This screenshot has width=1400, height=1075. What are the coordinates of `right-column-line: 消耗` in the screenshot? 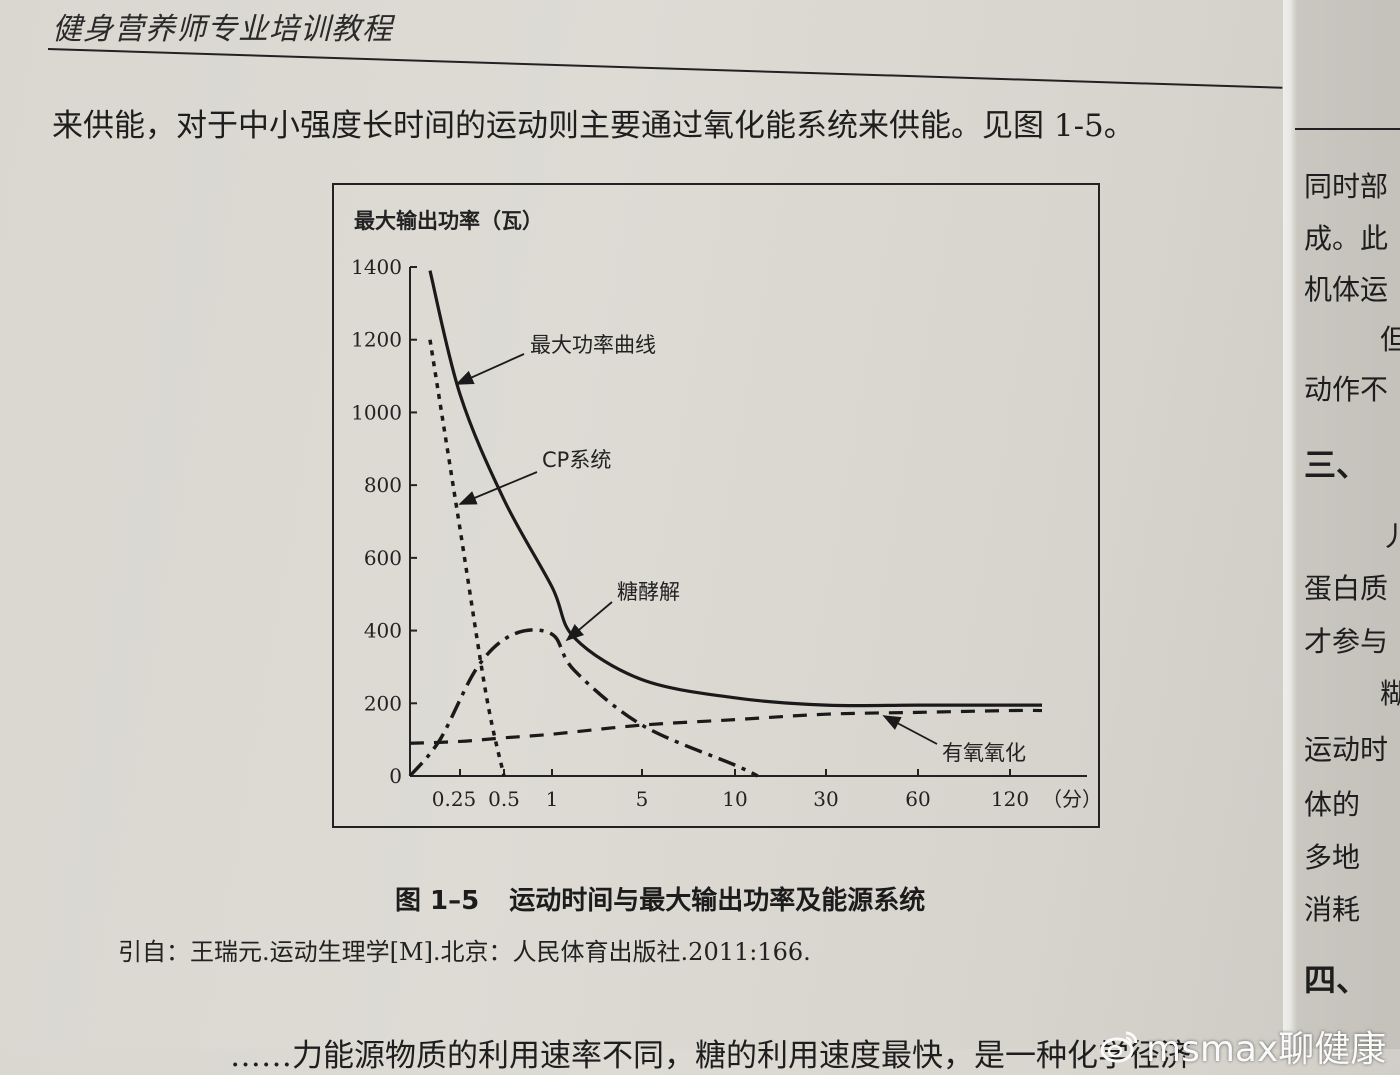 It's located at (1332, 909).